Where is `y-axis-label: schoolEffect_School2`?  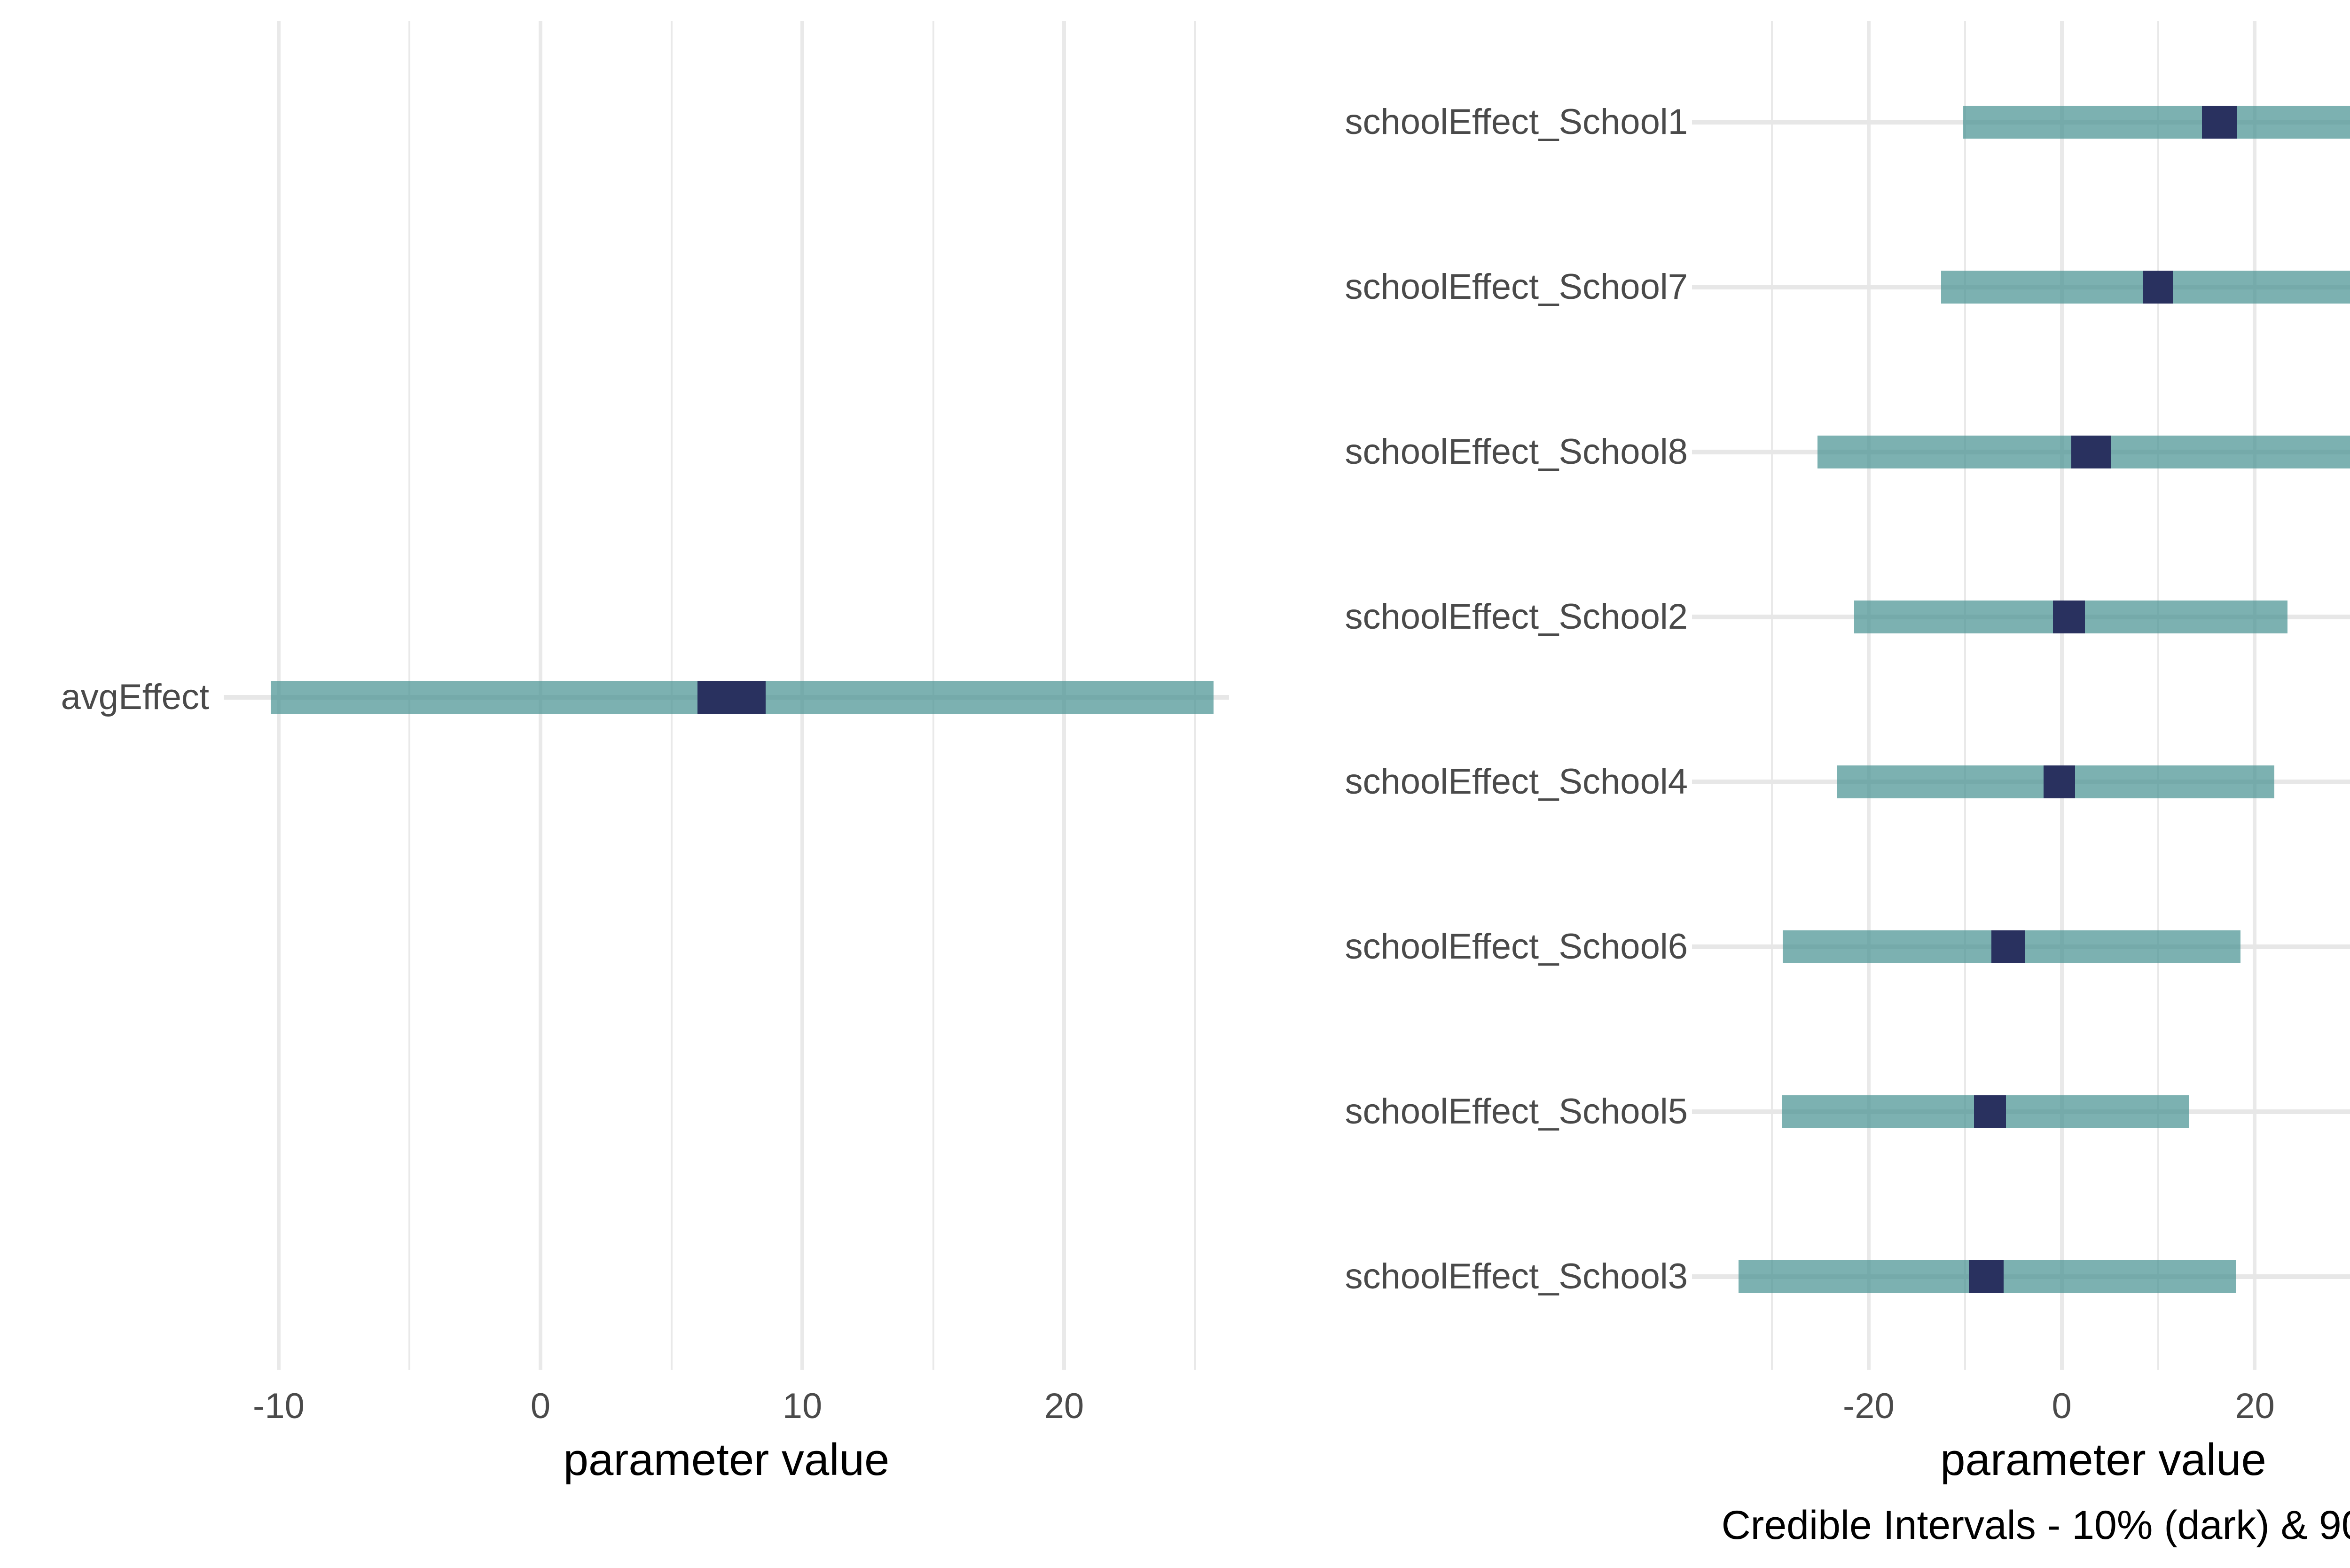
y-axis-label: schoolEffect_School2 is located at coordinates (1516, 617).